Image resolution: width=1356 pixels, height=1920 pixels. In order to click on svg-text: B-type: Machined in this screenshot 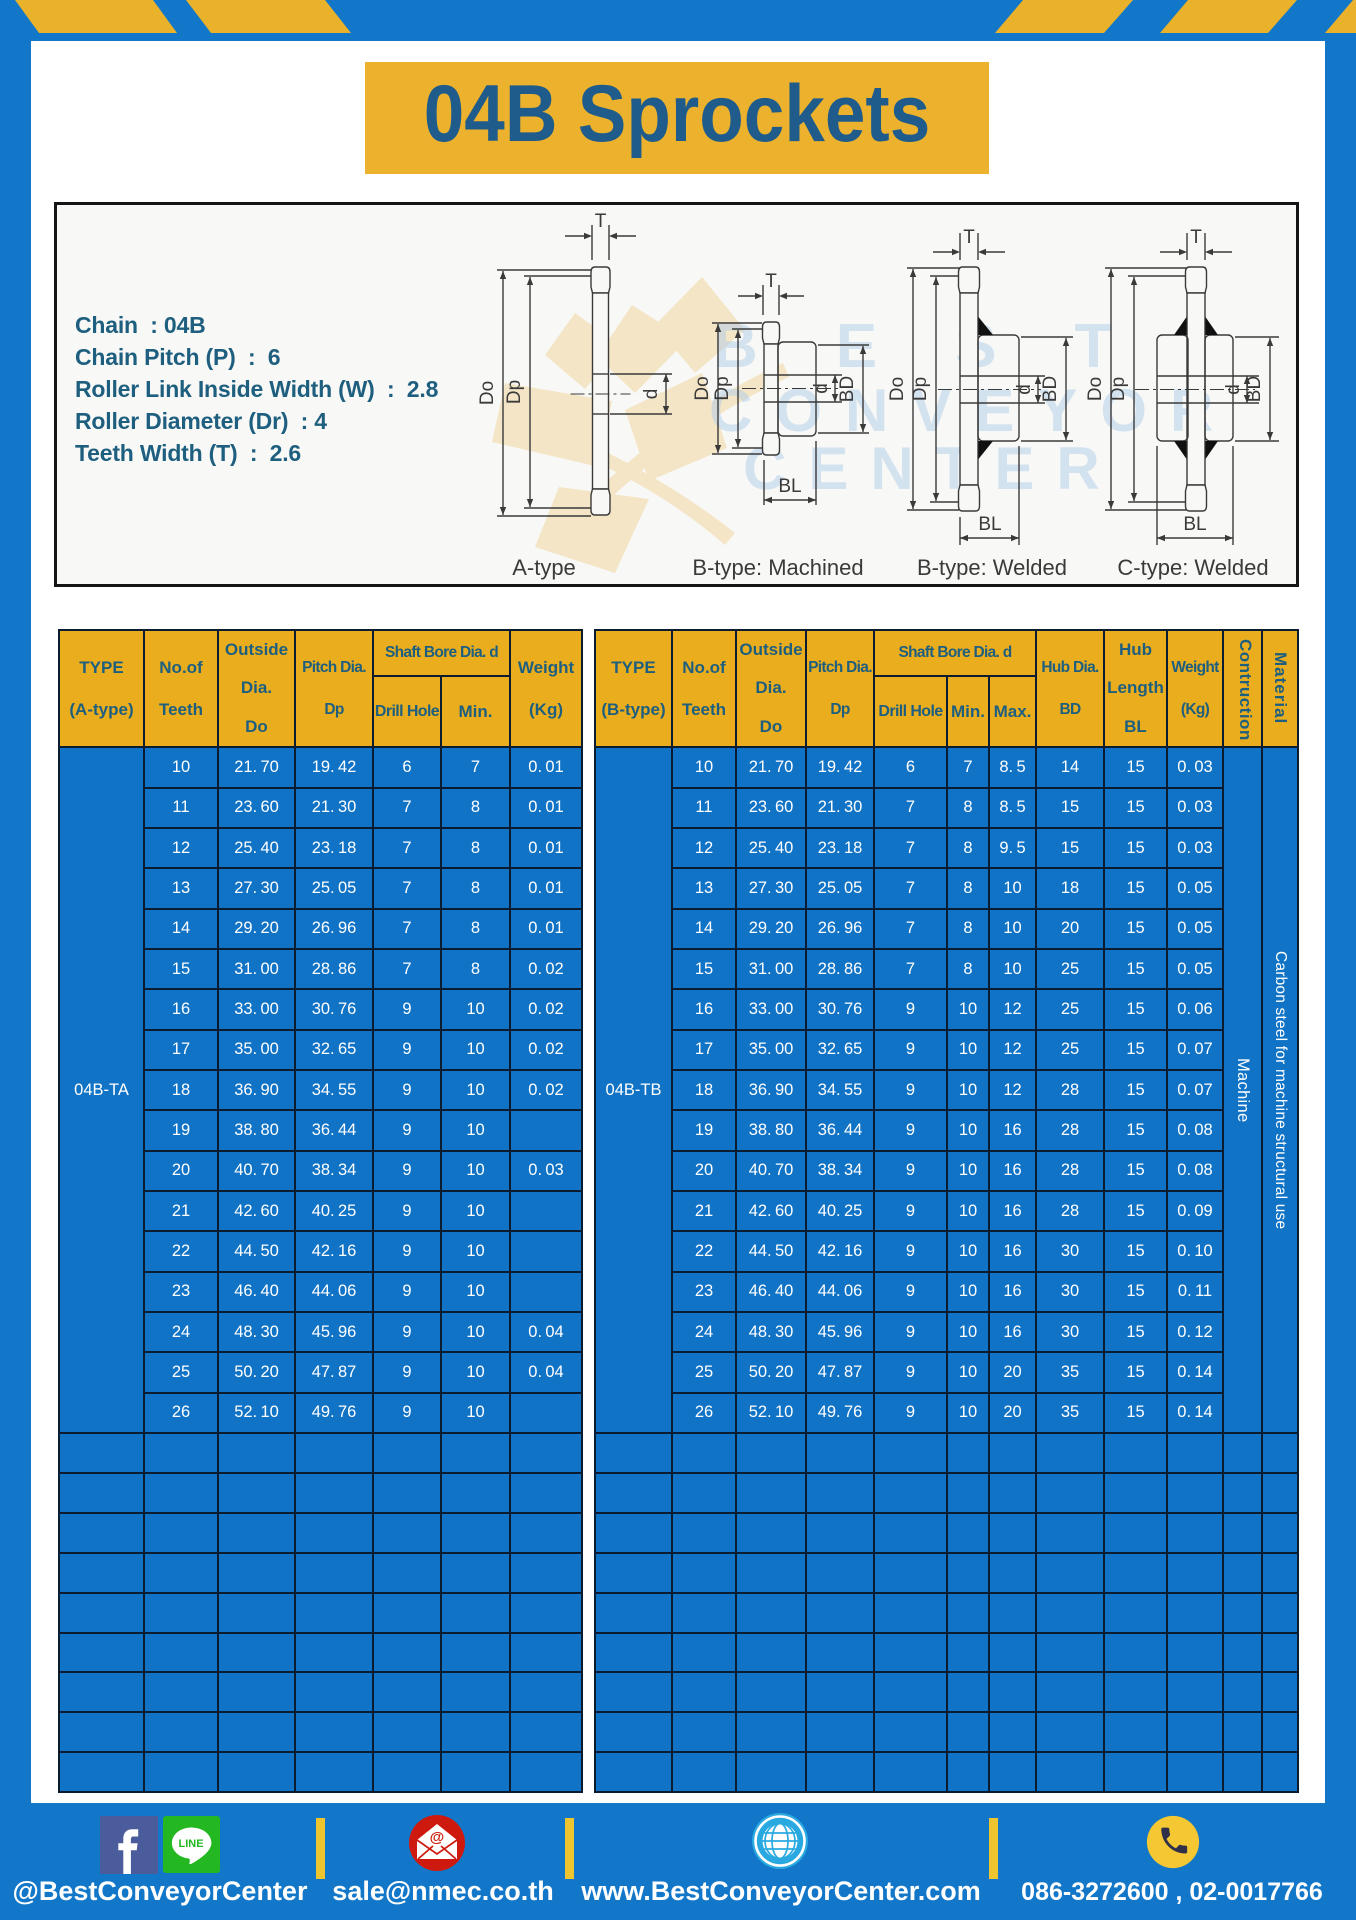, I will do `click(777, 567)`.